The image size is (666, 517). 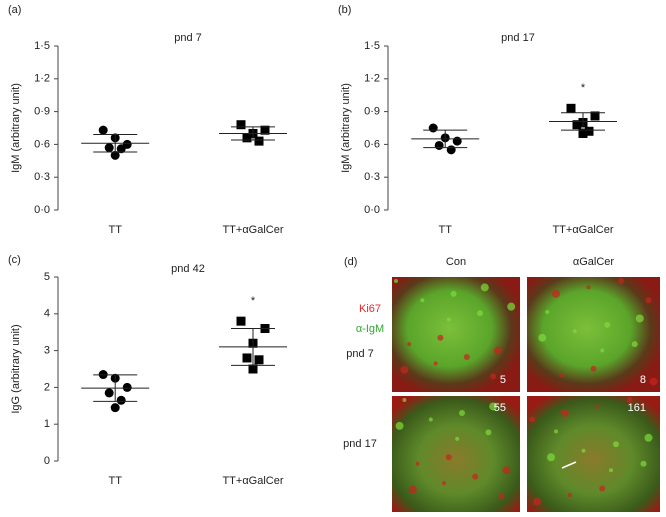 What do you see at coordinates (360, 444) in the screenshot?
I see `row-label: pnd 17` at bounding box center [360, 444].